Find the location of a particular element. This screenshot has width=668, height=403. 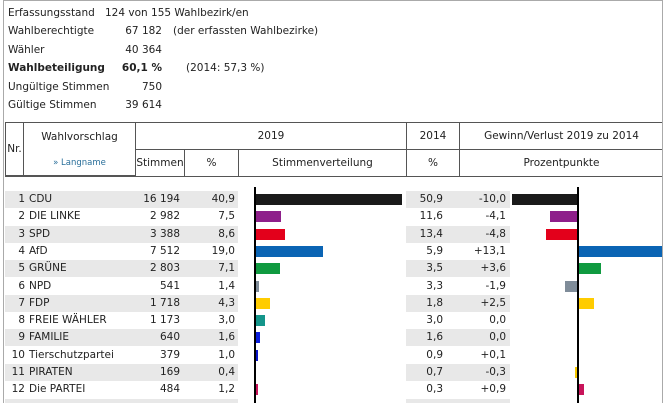

header-pct-2019: % is located at coordinates (212, 163).